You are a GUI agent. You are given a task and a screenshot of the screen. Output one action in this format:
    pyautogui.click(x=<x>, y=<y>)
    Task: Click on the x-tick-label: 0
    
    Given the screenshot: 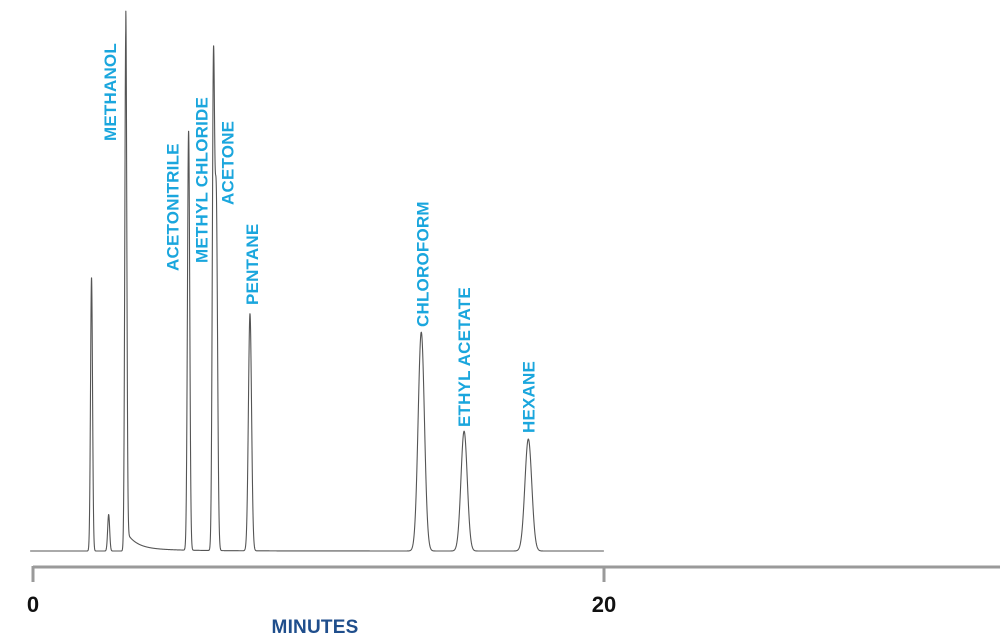 What is the action you would take?
    pyautogui.click(x=33, y=604)
    